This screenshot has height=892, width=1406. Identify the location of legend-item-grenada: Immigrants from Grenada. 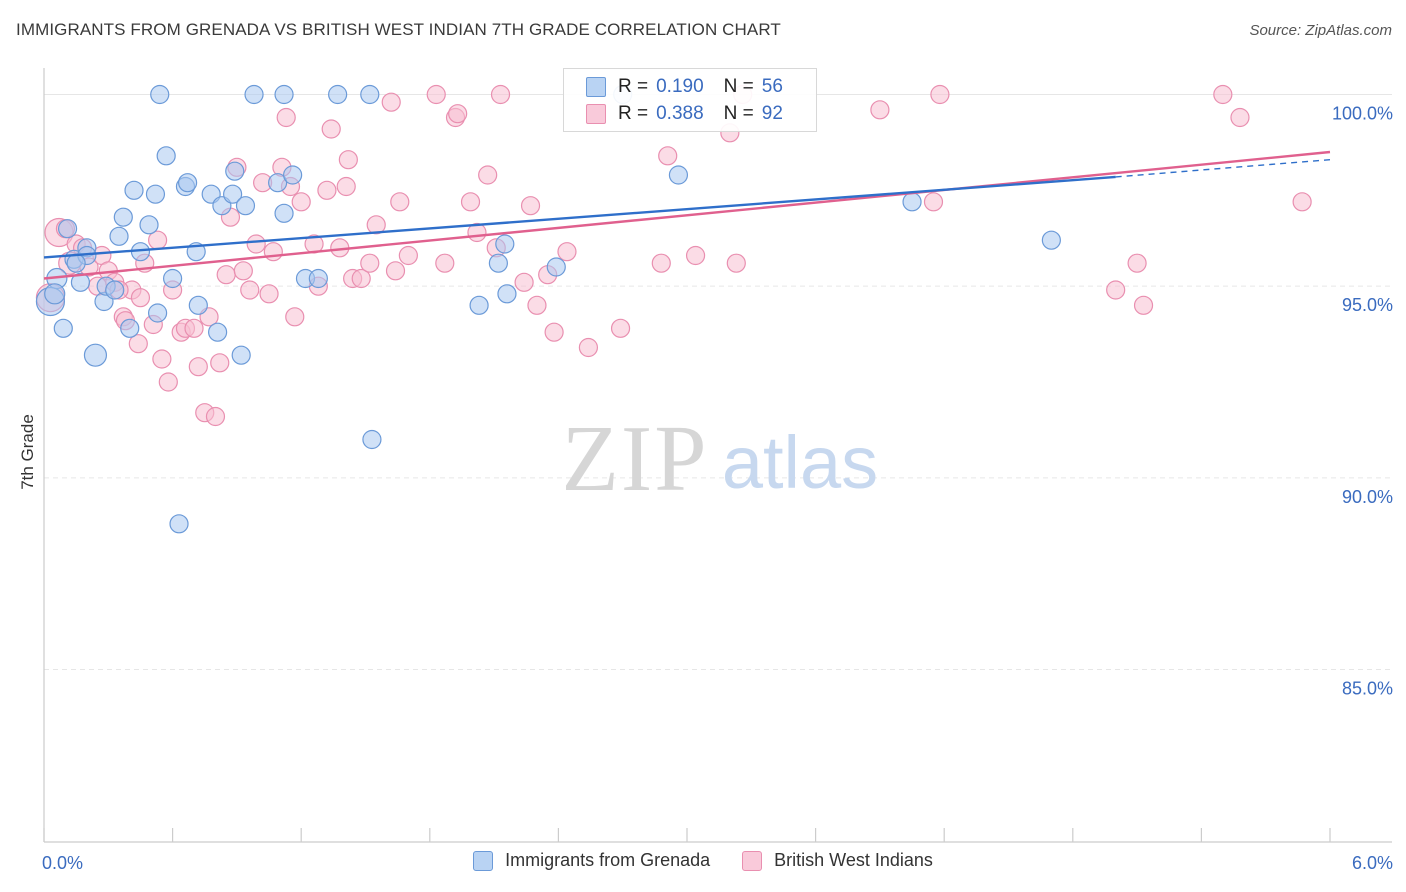
(591, 860).